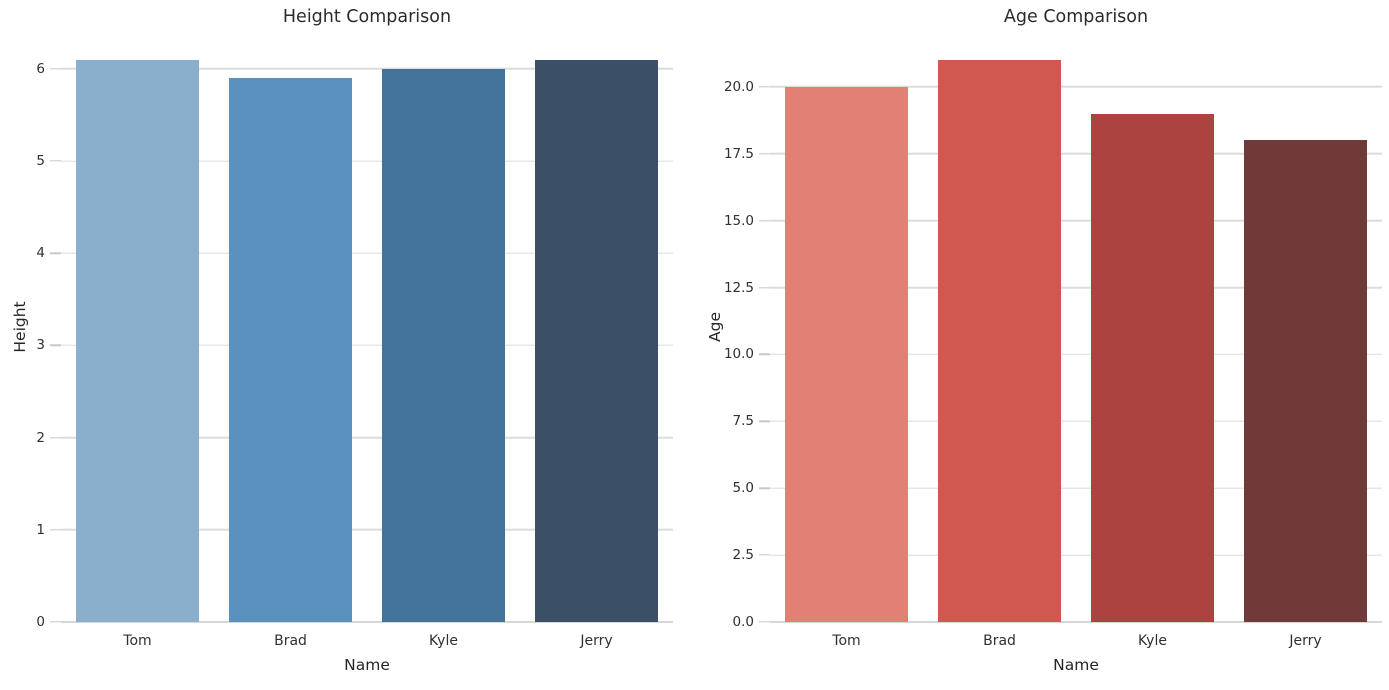 This screenshot has height=690, width=1389. What do you see at coordinates (367, 17) in the screenshot?
I see `chart-title: Height Comparison` at bounding box center [367, 17].